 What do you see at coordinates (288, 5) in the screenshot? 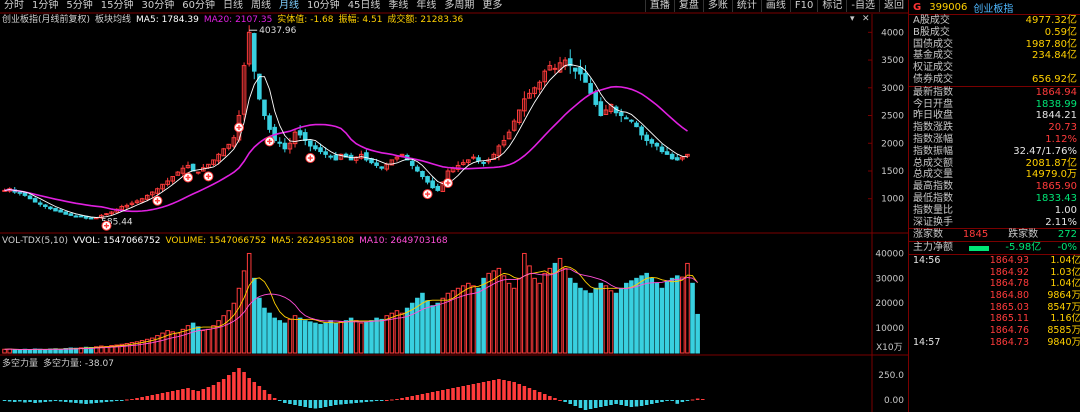
I see `period-tab: 月线` at bounding box center [288, 5].